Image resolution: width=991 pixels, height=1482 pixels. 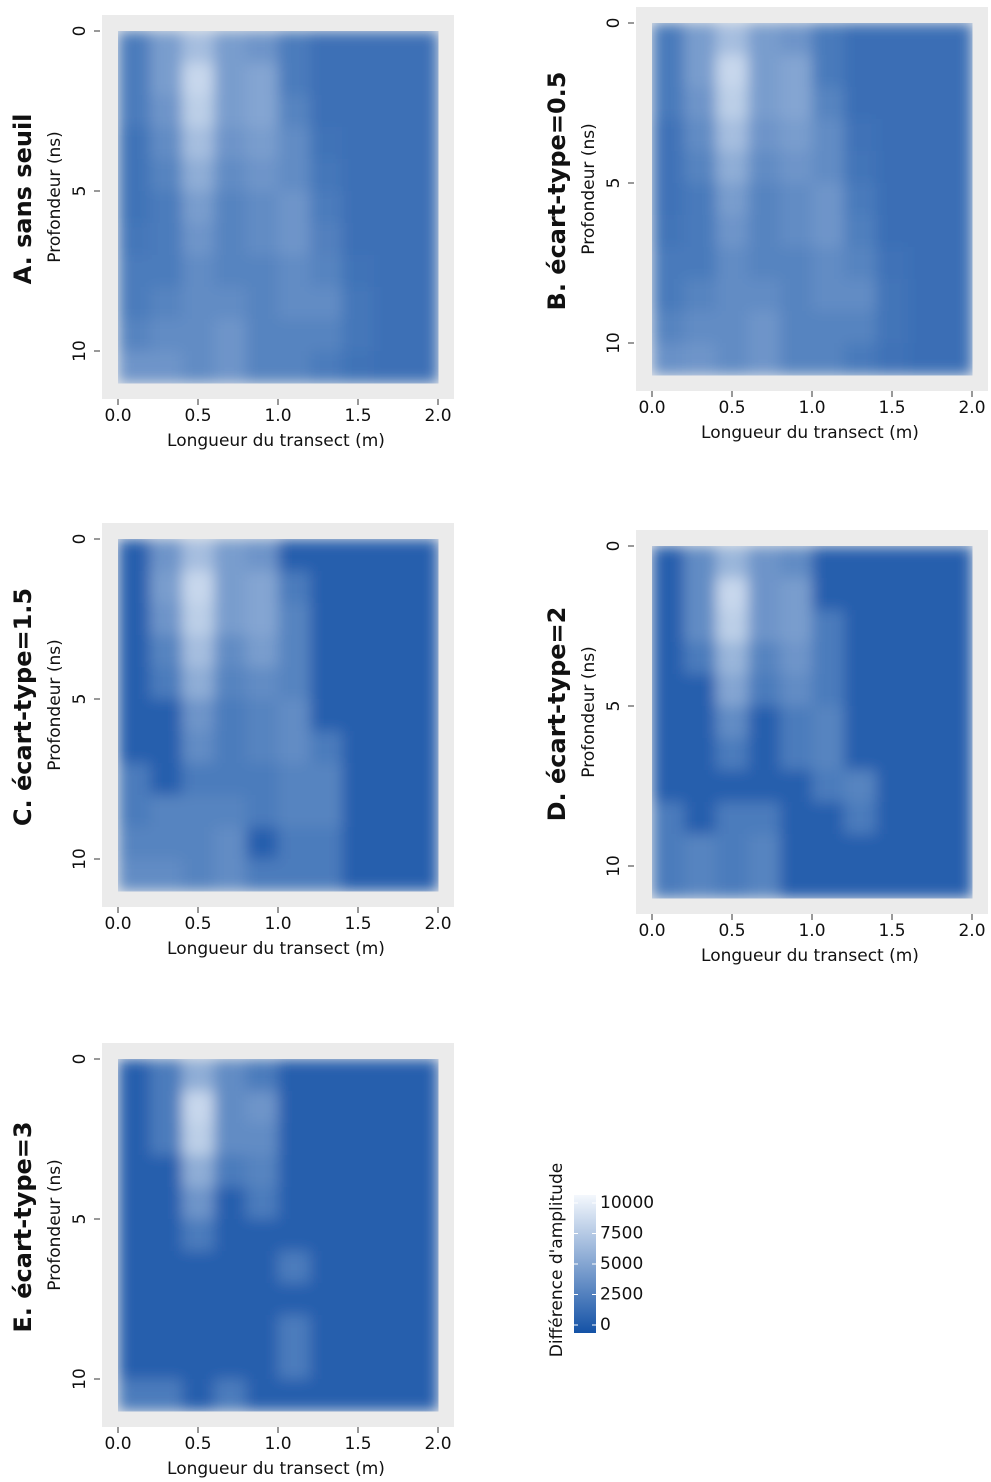 I want to click on x-tick-label: 0.0, so click(x=651, y=931).